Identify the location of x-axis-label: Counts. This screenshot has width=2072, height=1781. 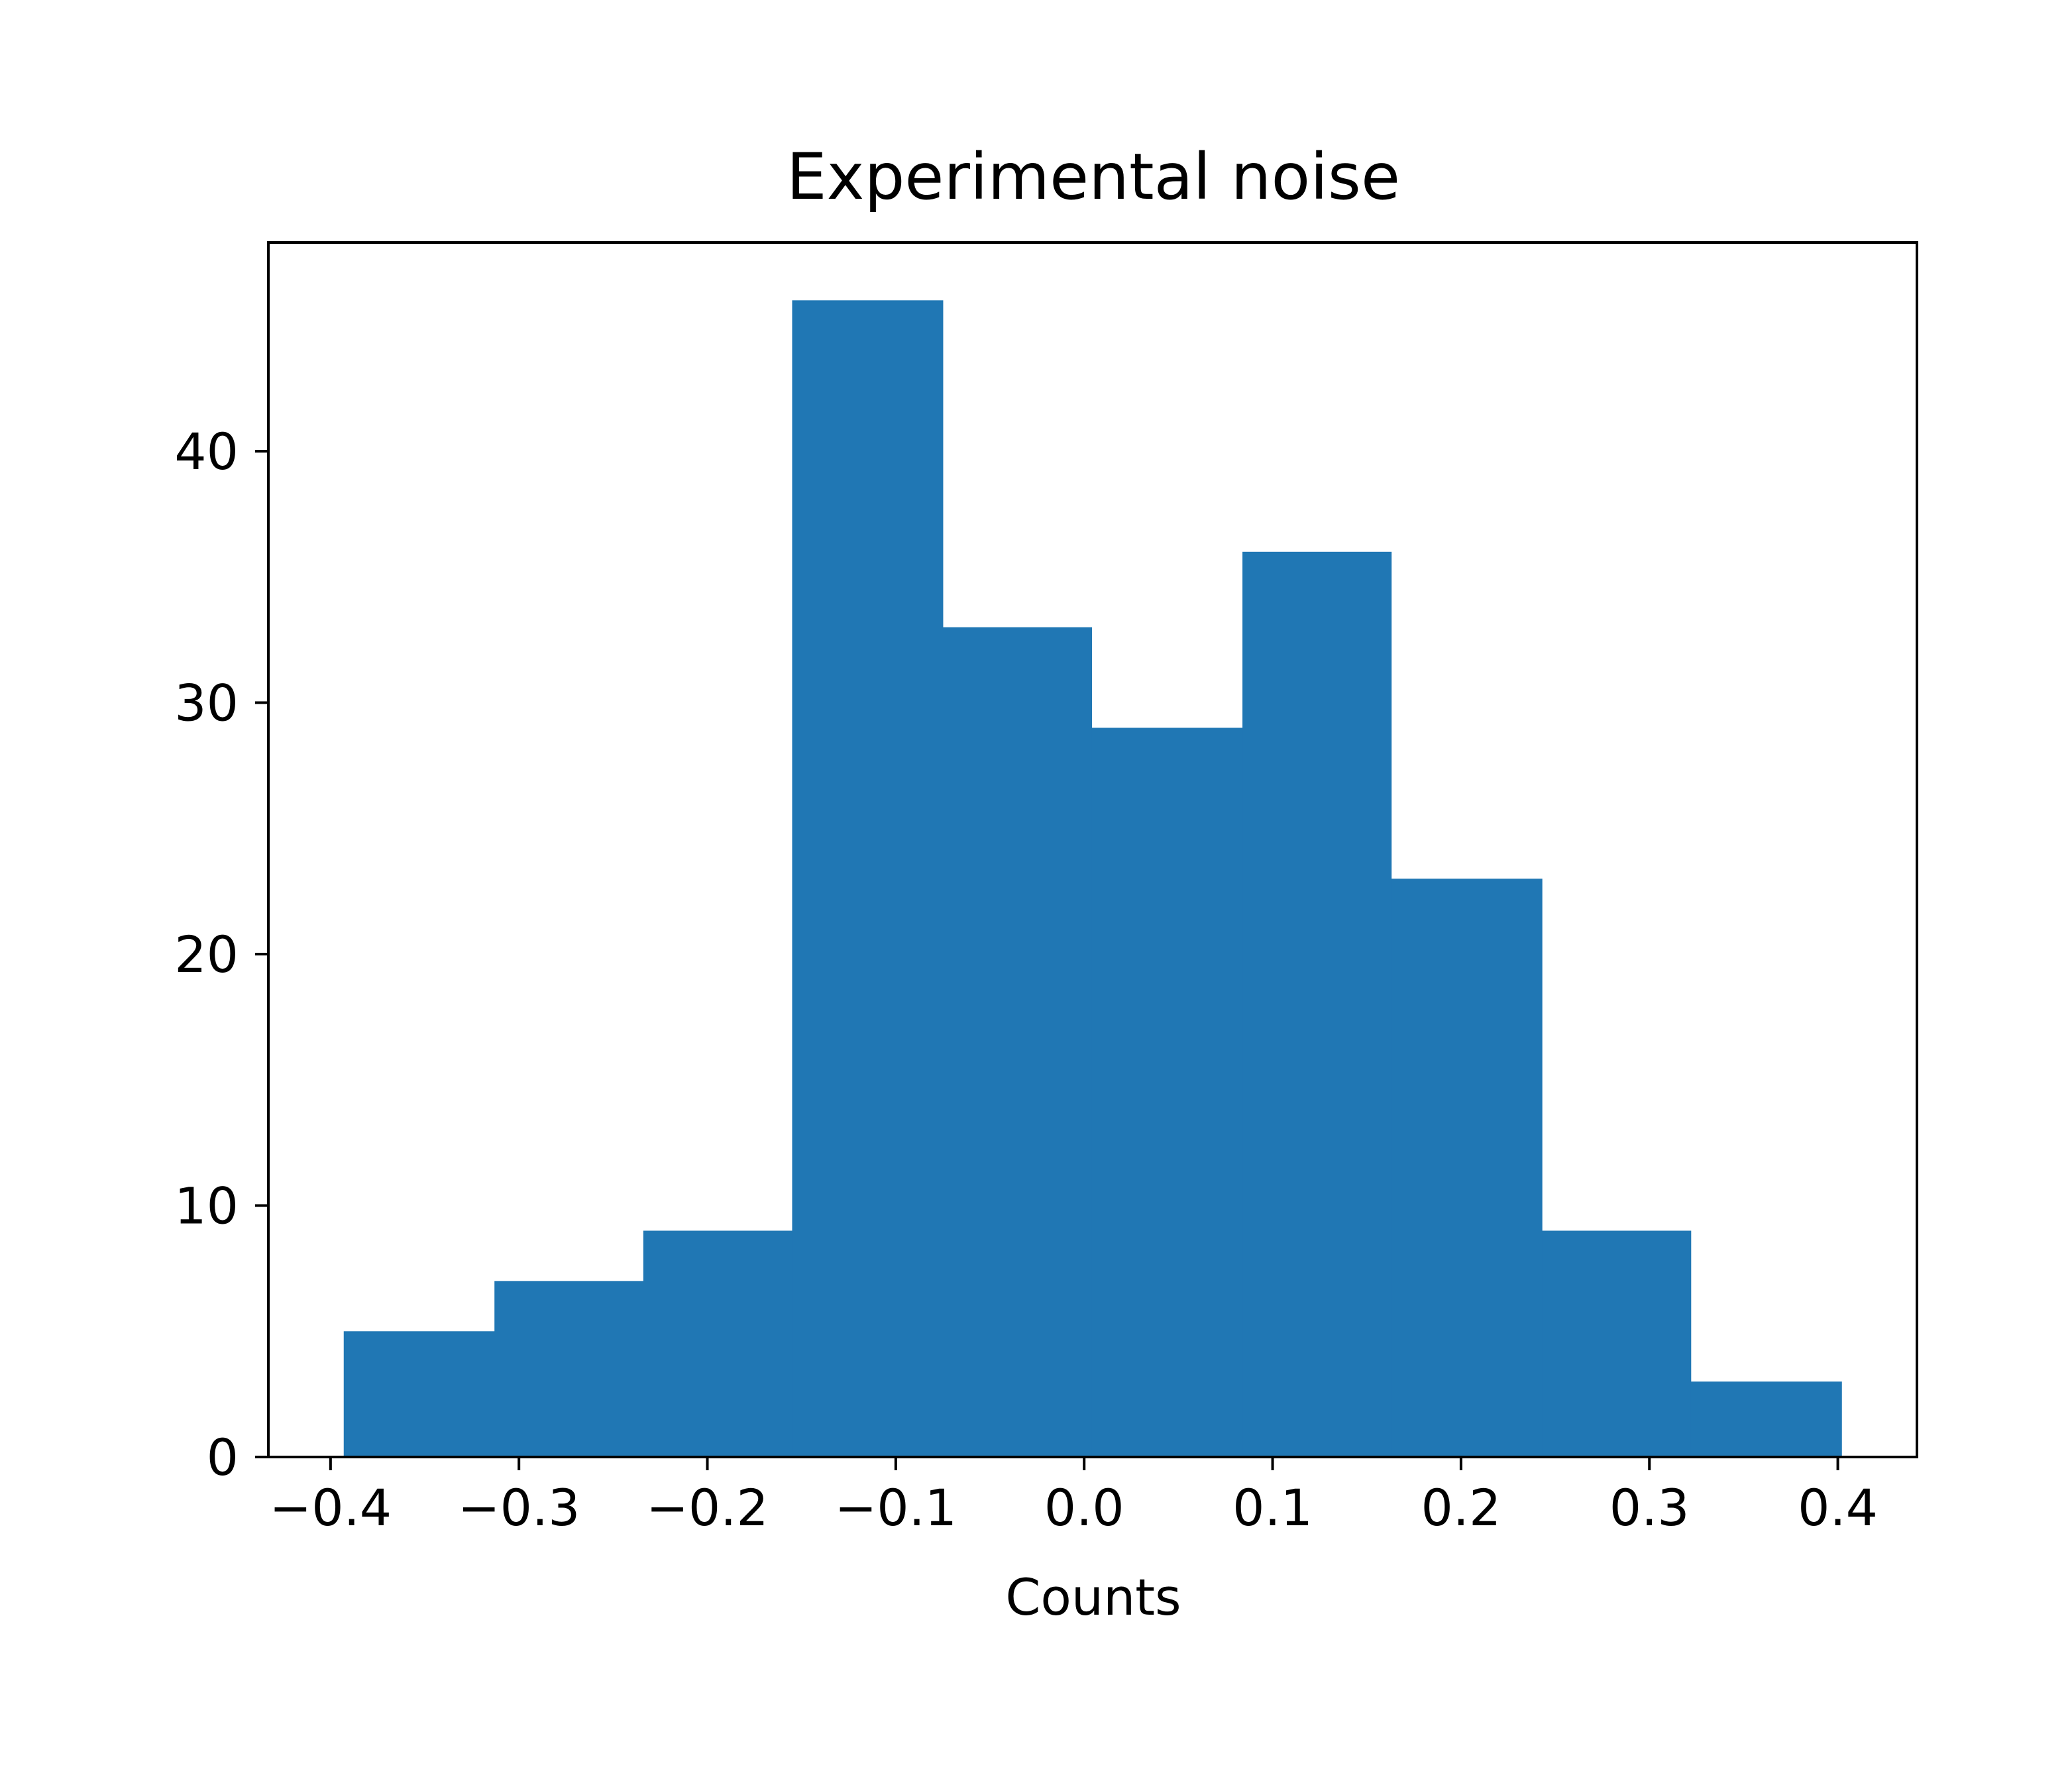
(1093, 1597).